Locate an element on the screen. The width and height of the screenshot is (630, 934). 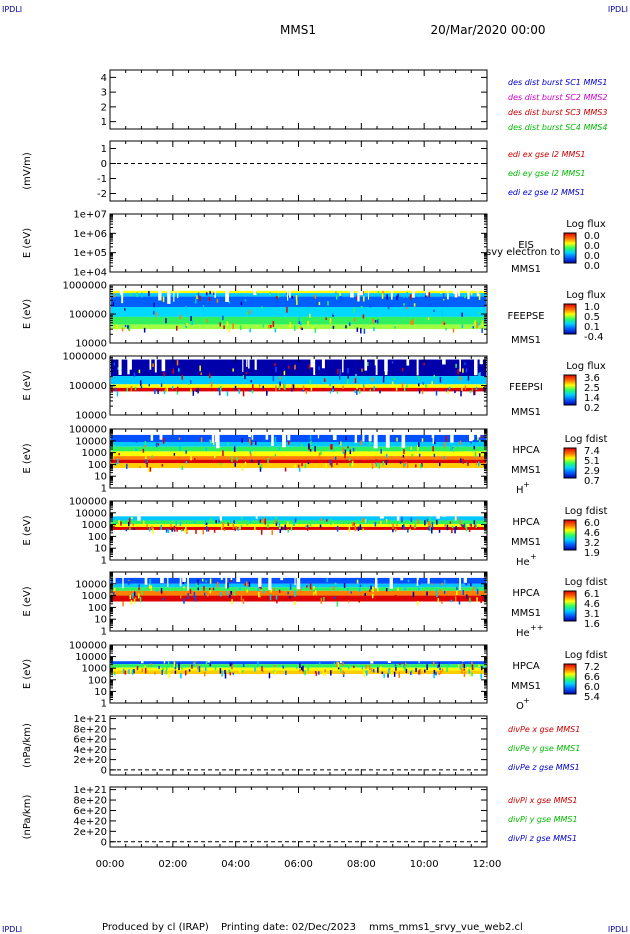
instrument-labels-eis: EIS MMS1 is located at coordinates (526, 257).